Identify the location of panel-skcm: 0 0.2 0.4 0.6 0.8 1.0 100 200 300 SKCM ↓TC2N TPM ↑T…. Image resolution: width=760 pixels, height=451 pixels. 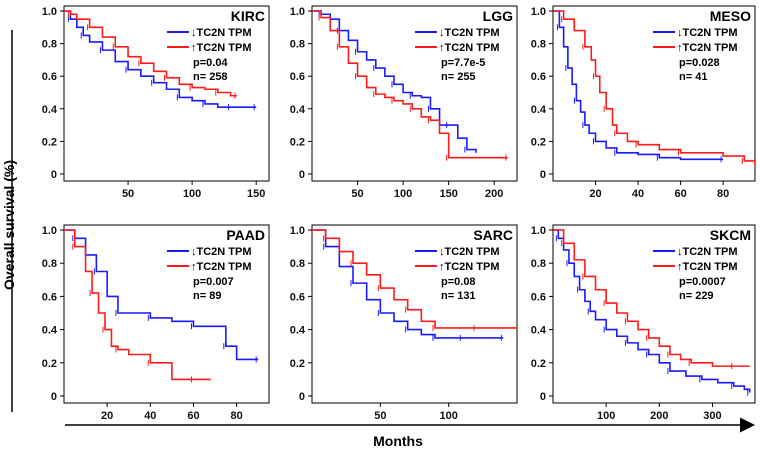
(643, 323).